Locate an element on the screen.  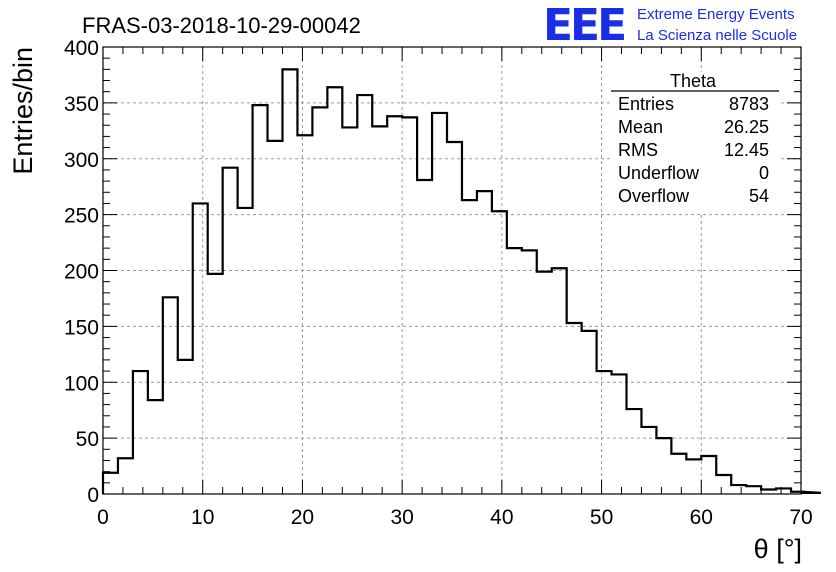
stats-value: 26.25 is located at coordinates (746, 127).